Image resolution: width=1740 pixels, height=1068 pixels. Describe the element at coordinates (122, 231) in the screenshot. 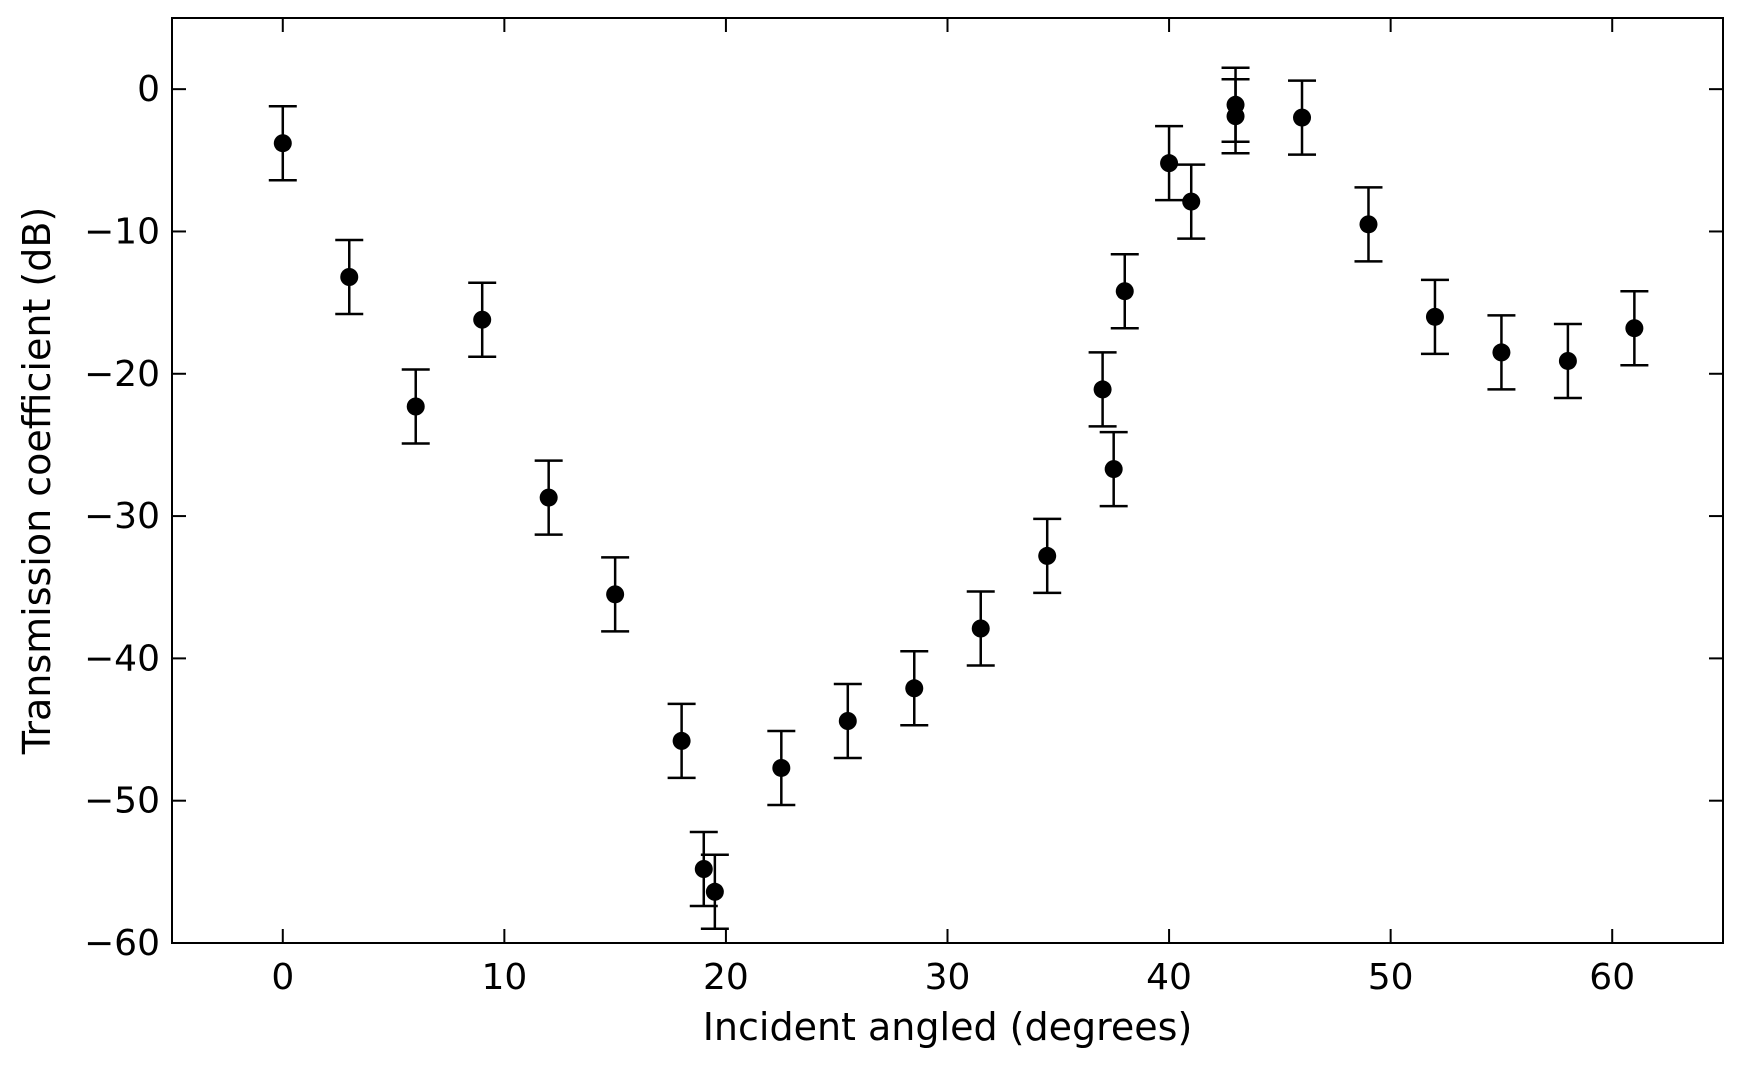

I see `y-tick-label: −10` at that location.